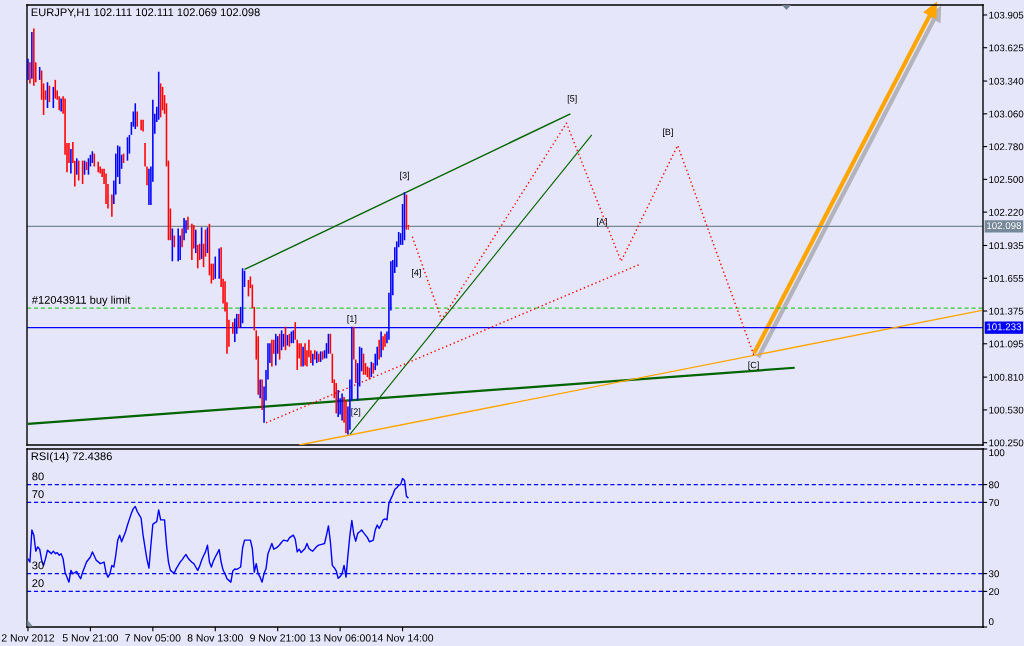 This screenshot has height=646, width=1024. I want to click on x-tick-label: 8 Nov 13:00, so click(215, 638).